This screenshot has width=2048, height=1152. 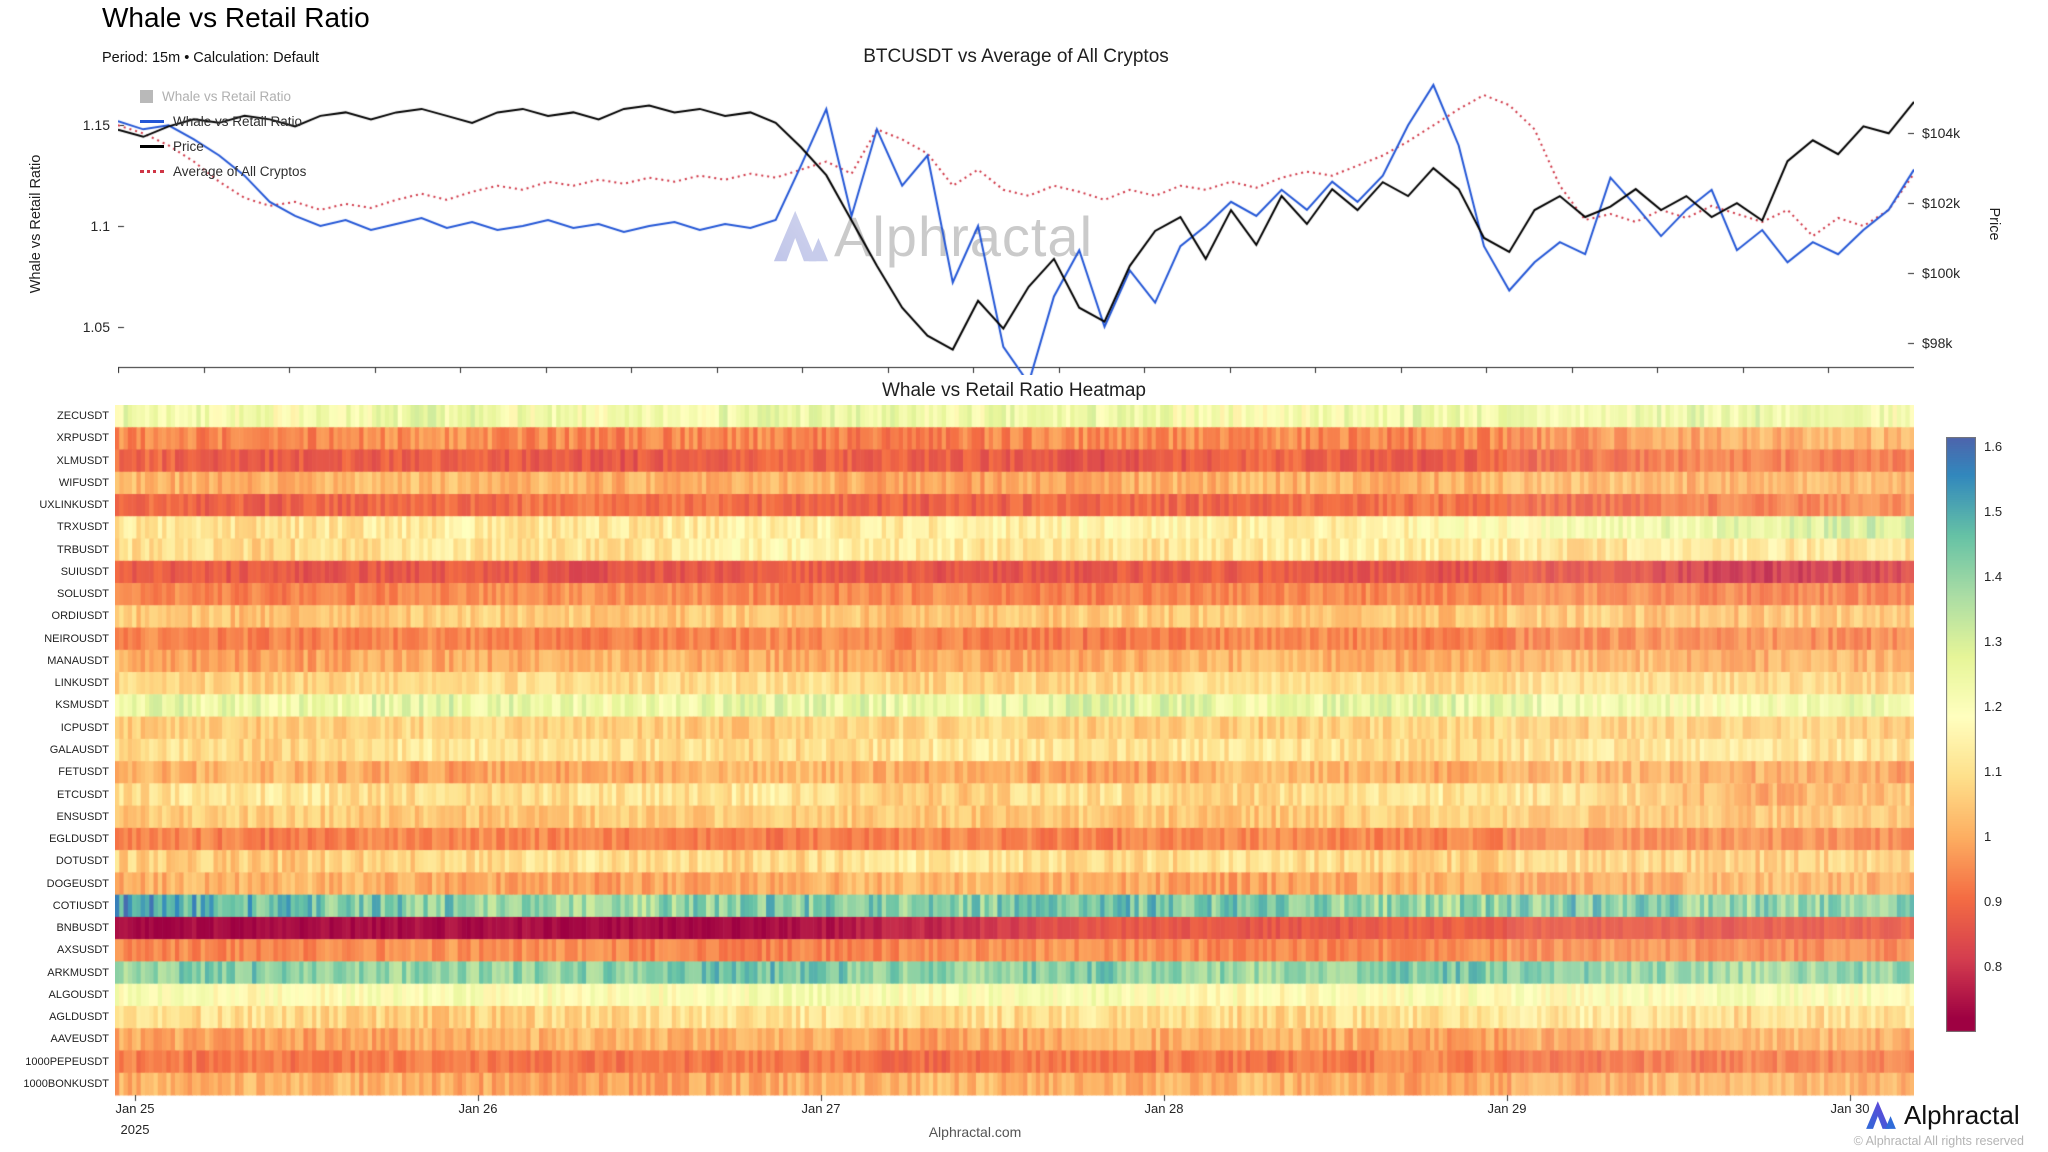 What do you see at coordinates (1993, 771) in the screenshot?
I see `colorbar-tick-label: 1.1` at bounding box center [1993, 771].